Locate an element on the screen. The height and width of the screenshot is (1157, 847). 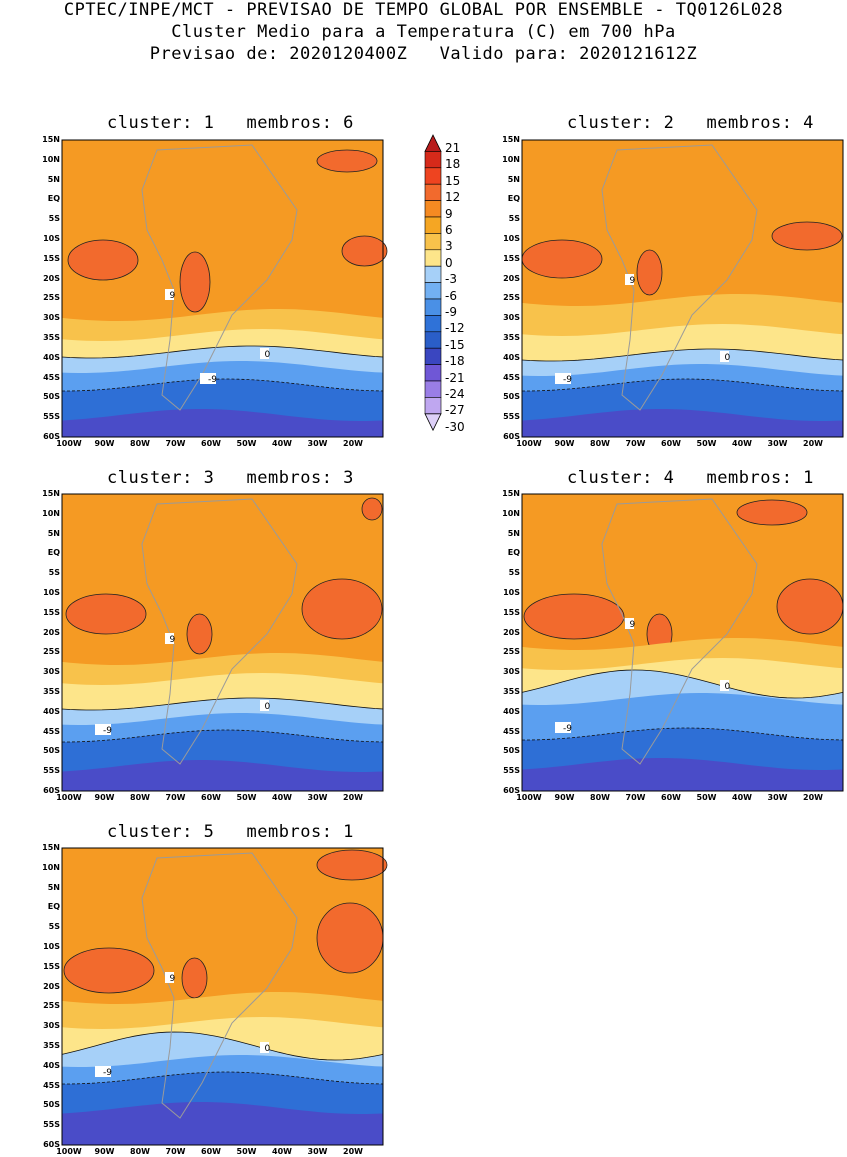
lat-label: 55S is located at coordinates (51, 771).